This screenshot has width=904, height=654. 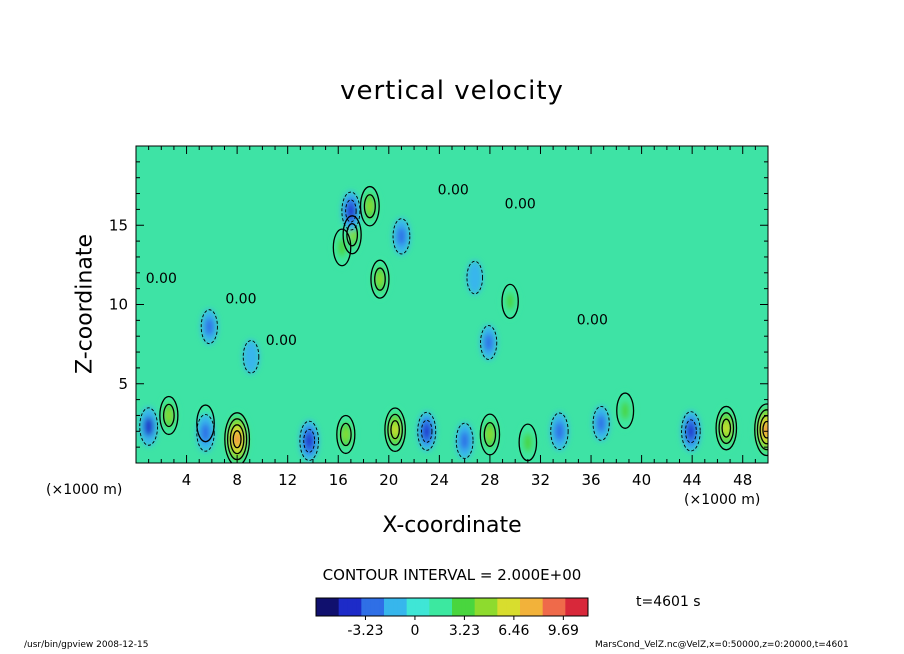 I want to click on colorbar: -3.23 0 3.23 6.46 9.69, so click(x=452, y=618).